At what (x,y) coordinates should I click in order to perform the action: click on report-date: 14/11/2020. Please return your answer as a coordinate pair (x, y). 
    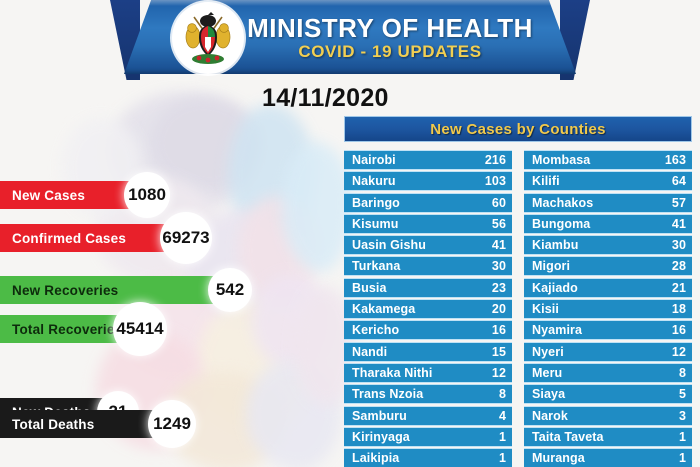
    Looking at the image, I should click on (325, 98).